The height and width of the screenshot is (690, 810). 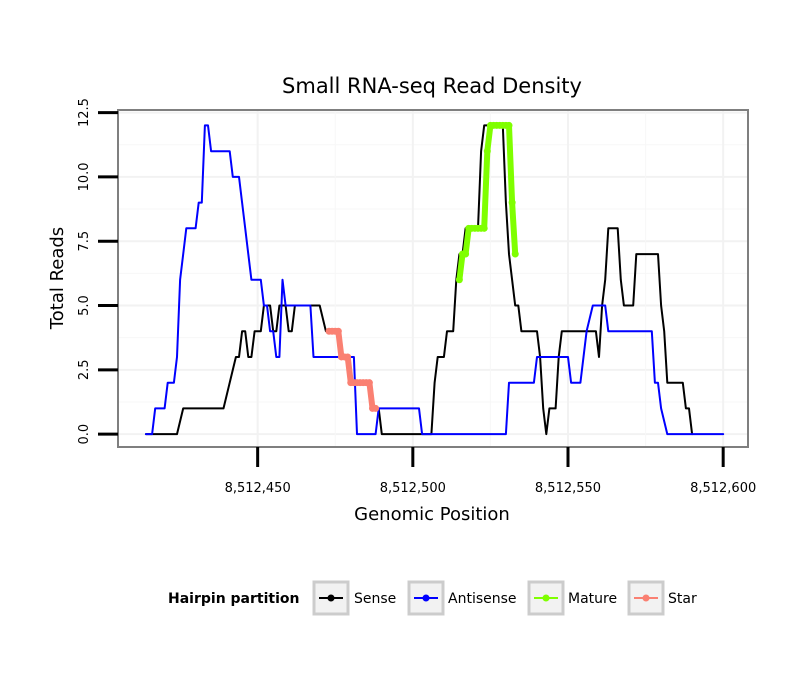 What do you see at coordinates (84, 305) in the screenshot?
I see `y-tick-label-2: 5.0` at bounding box center [84, 305].